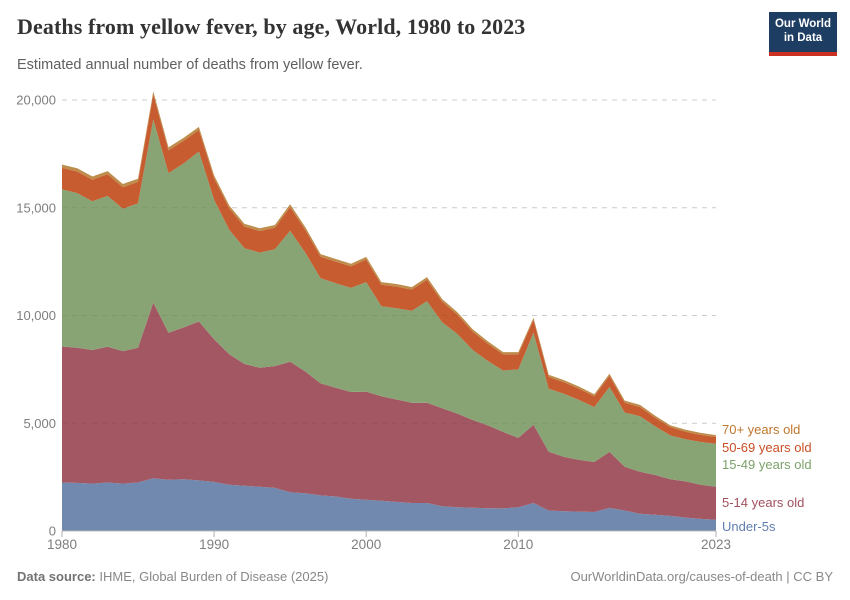  Describe the element at coordinates (518, 544) in the screenshot. I see `x-axis-label: 2010` at that location.